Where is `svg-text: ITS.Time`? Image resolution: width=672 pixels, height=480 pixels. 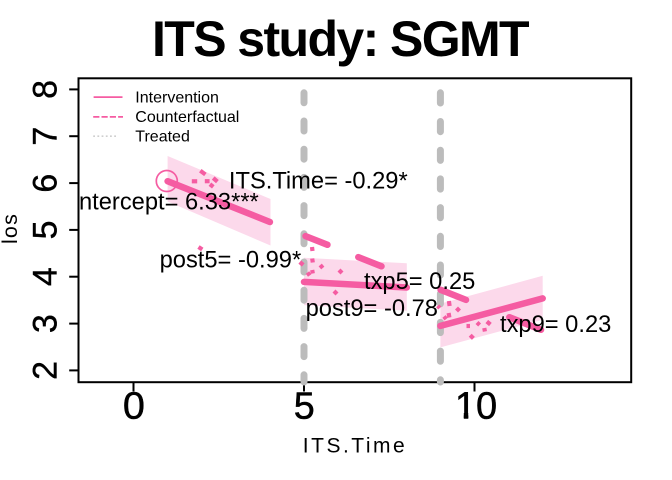 svg-text: ITS.Time is located at coordinates (355, 445).